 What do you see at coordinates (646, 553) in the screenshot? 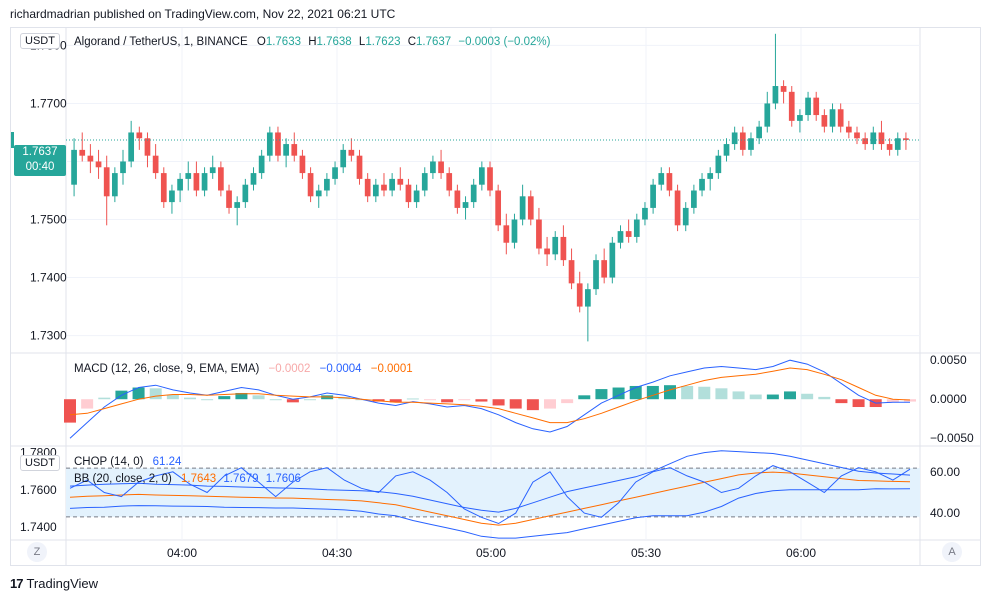
I see `time-tick-label: 05:30` at bounding box center [646, 553].